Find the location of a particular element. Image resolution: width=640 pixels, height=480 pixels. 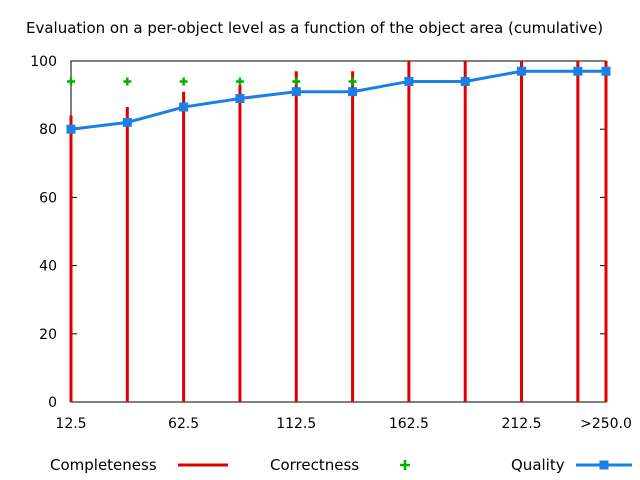

x-tick-label: 112.5 is located at coordinates (296, 424).